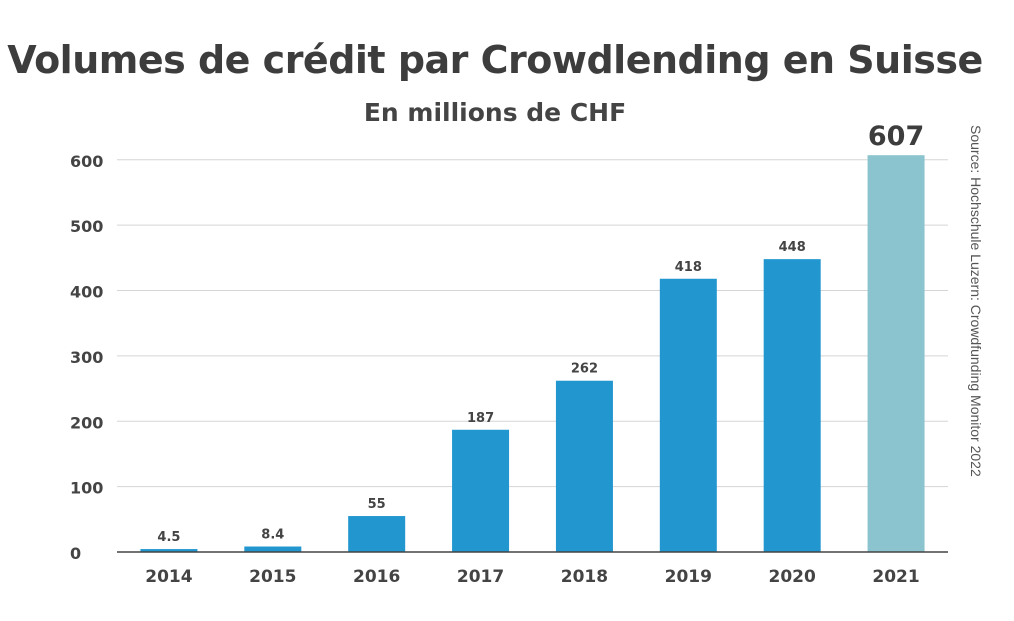 This screenshot has height=621, width=1014. I want to click on chart-subtitle: En millions de CHF, so click(495, 112).